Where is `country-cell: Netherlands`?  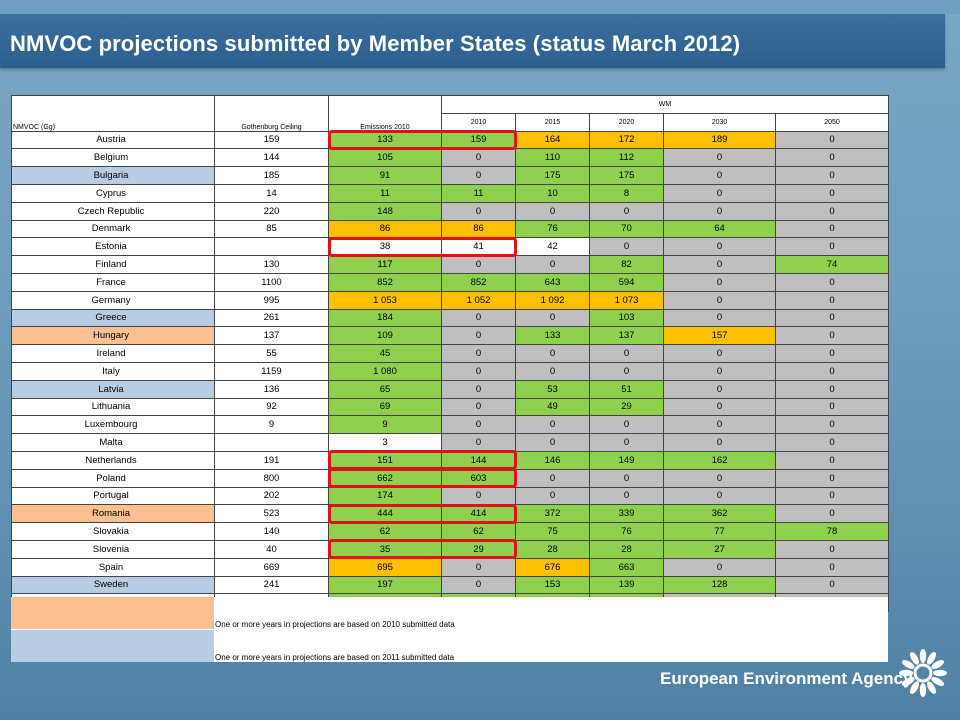
country-cell: Netherlands is located at coordinates (113, 460).